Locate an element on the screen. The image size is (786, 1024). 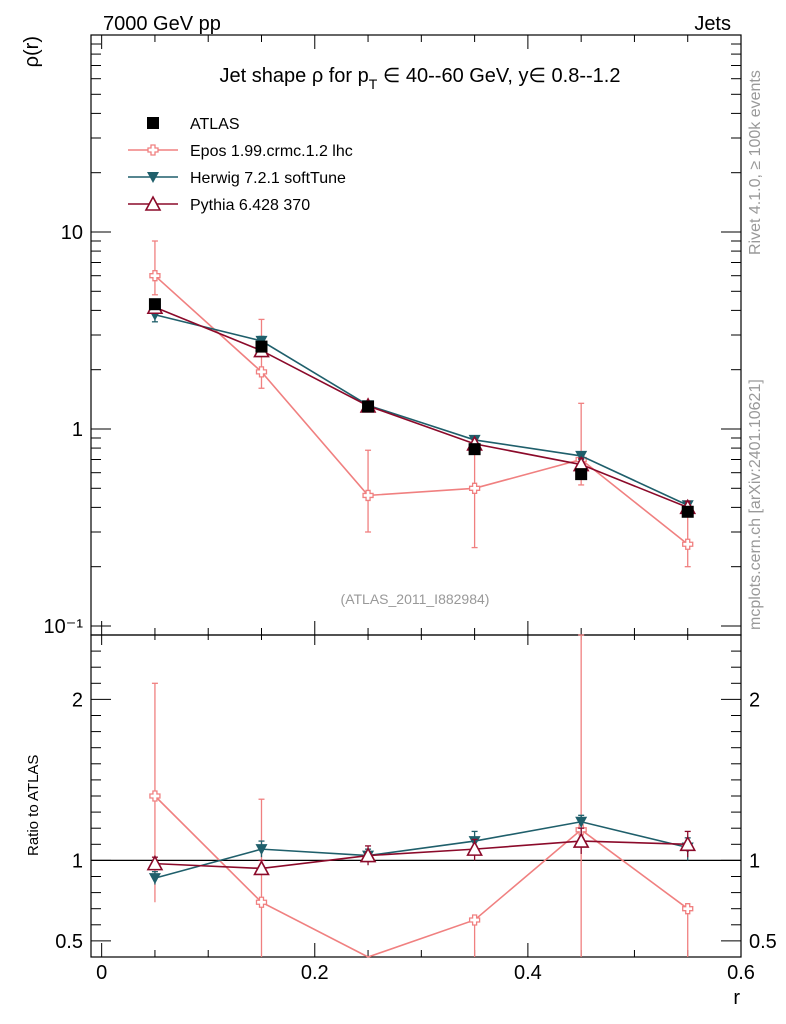
pythia-line is located at coordinates (421, 407).